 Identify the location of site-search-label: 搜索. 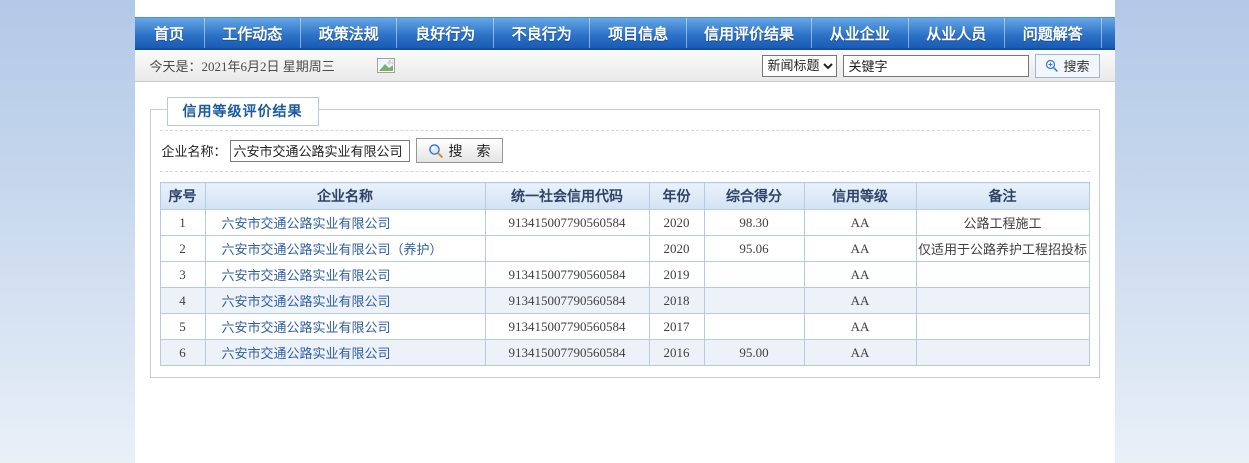
(1076, 66).